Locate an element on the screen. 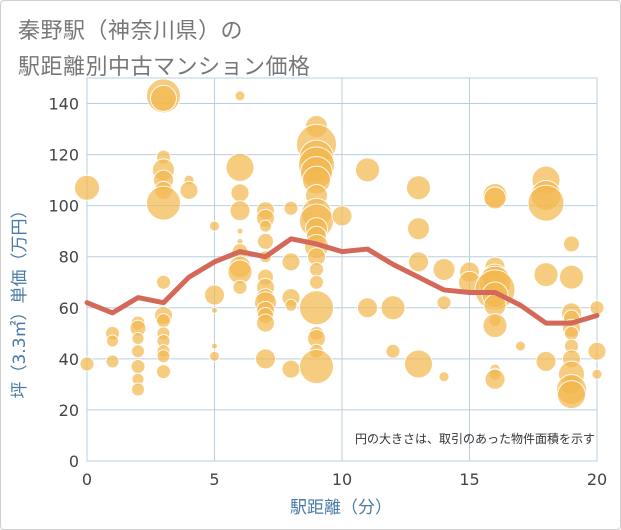 This screenshot has width=621, height=530. x-tick-label: 15 is located at coordinates (469, 479).